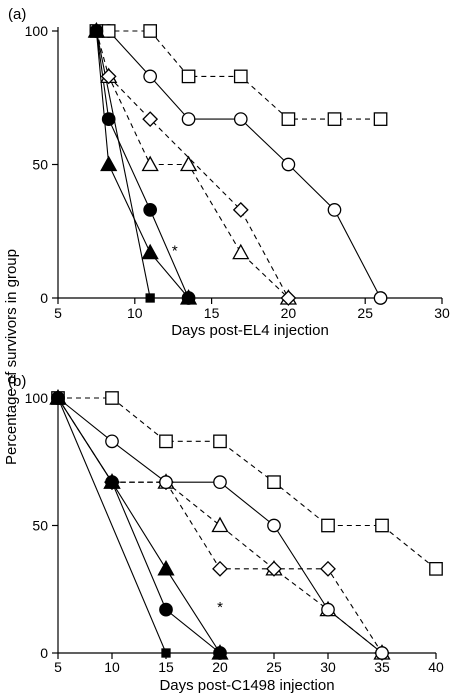 The width and height of the screenshot is (456, 698). What do you see at coordinates (17, 14) in the screenshot?
I see `panel-label: (a)` at bounding box center [17, 14].